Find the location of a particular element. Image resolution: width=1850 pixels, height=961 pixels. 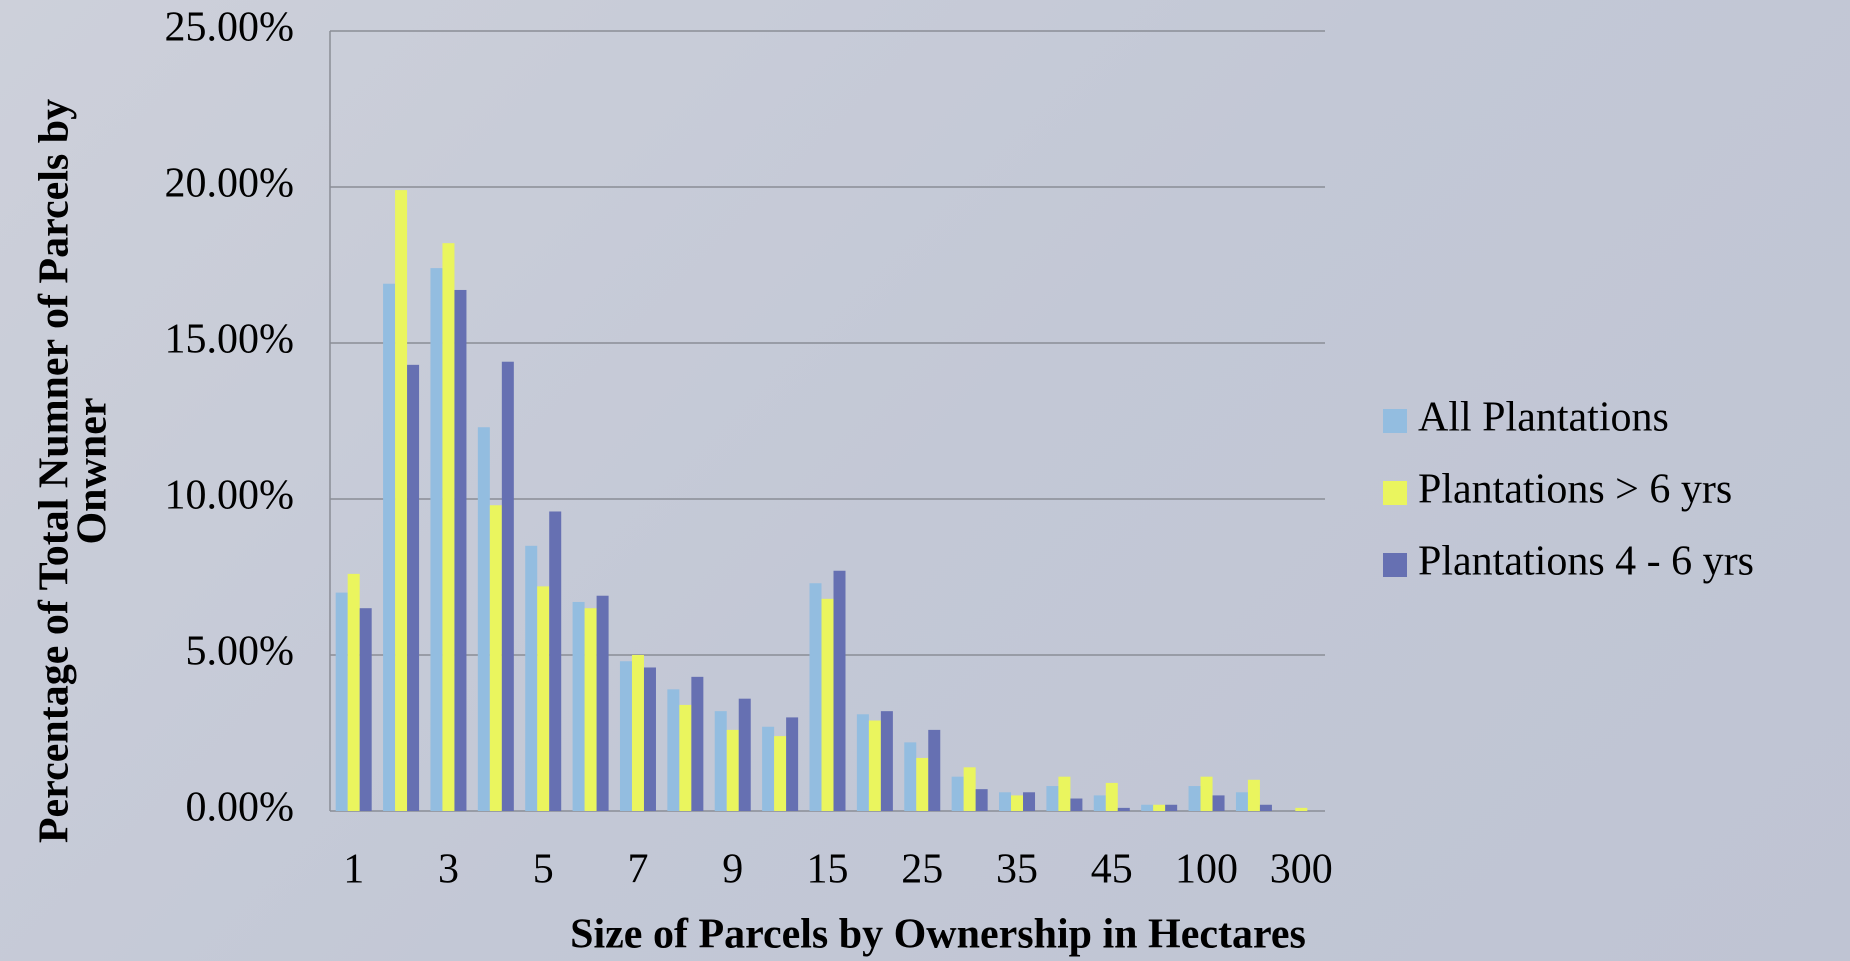

y-tick-label: 5.00% is located at coordinates (240, 652).